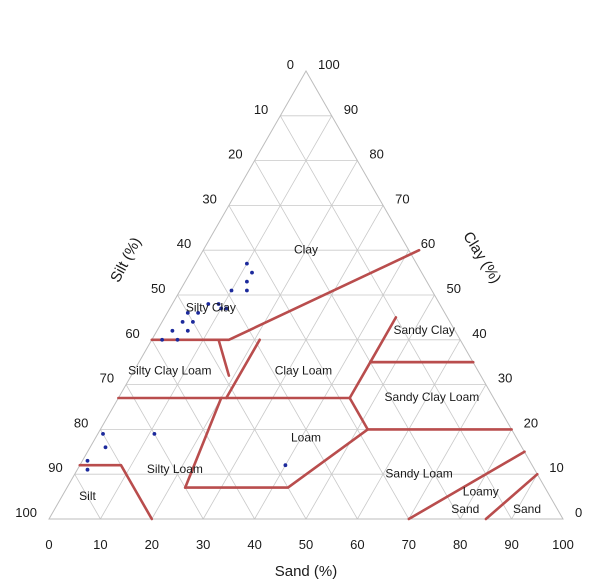  Describe the element at coordinates (203, 544) in the screenshot. I see `sand-tick-30: 30` at that location.